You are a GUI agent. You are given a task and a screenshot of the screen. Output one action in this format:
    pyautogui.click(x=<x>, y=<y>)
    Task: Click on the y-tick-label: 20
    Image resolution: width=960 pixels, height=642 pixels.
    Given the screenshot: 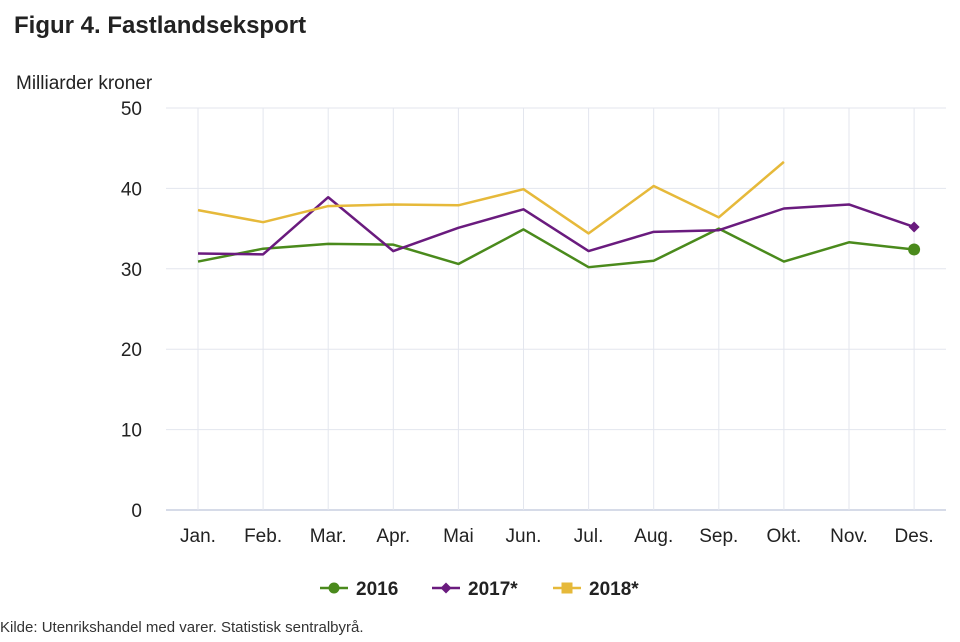 What is the action you would take?
    pyautogui.click(x=131, y=350)
    